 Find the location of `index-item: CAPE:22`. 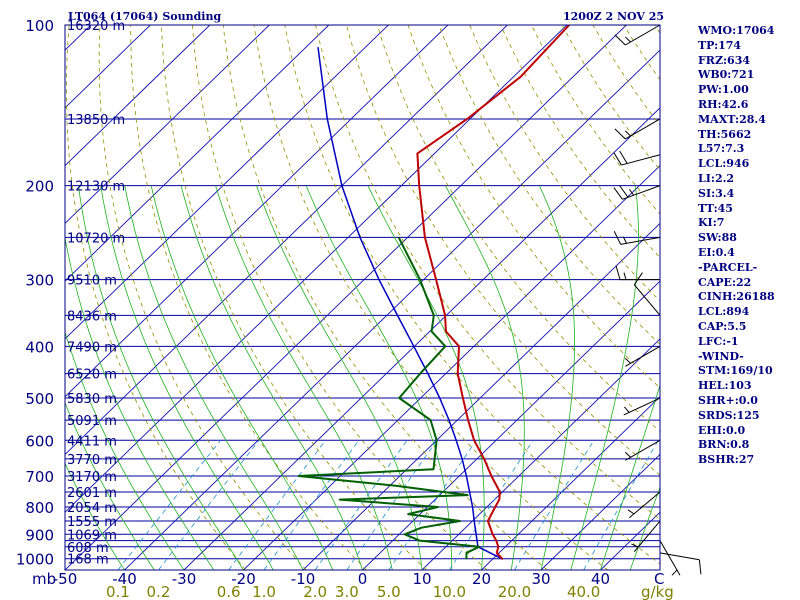

index-item: CAPE:22 is located at coordinates (725, 282).